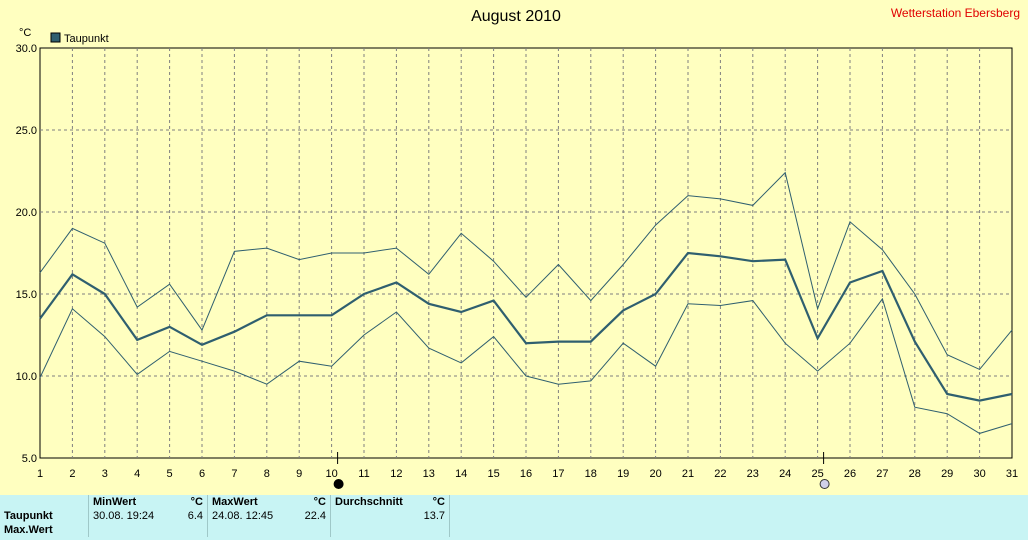 Image resolution: width=1028 pixels, height=540 pixels. What do you see at coordinates (591, 474) in the screenshot?
I see `x-tick-label: 18` at bounding box center [591, 474].